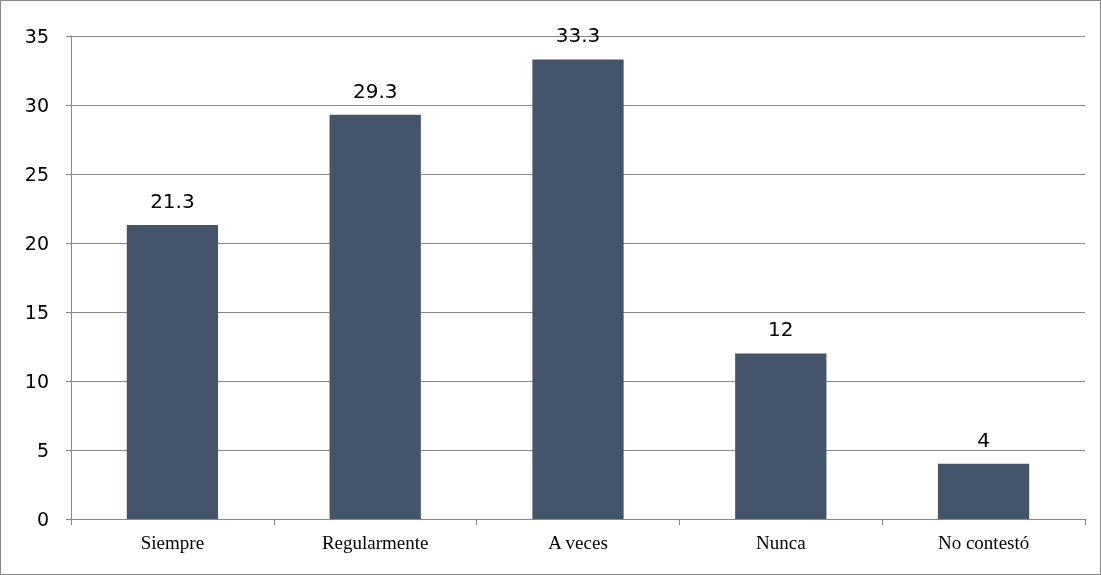  What do you see at coordinates (983, 542) in the screenshot?
I see `x-tick-label: No contestó` at bounding box center [983, 542].